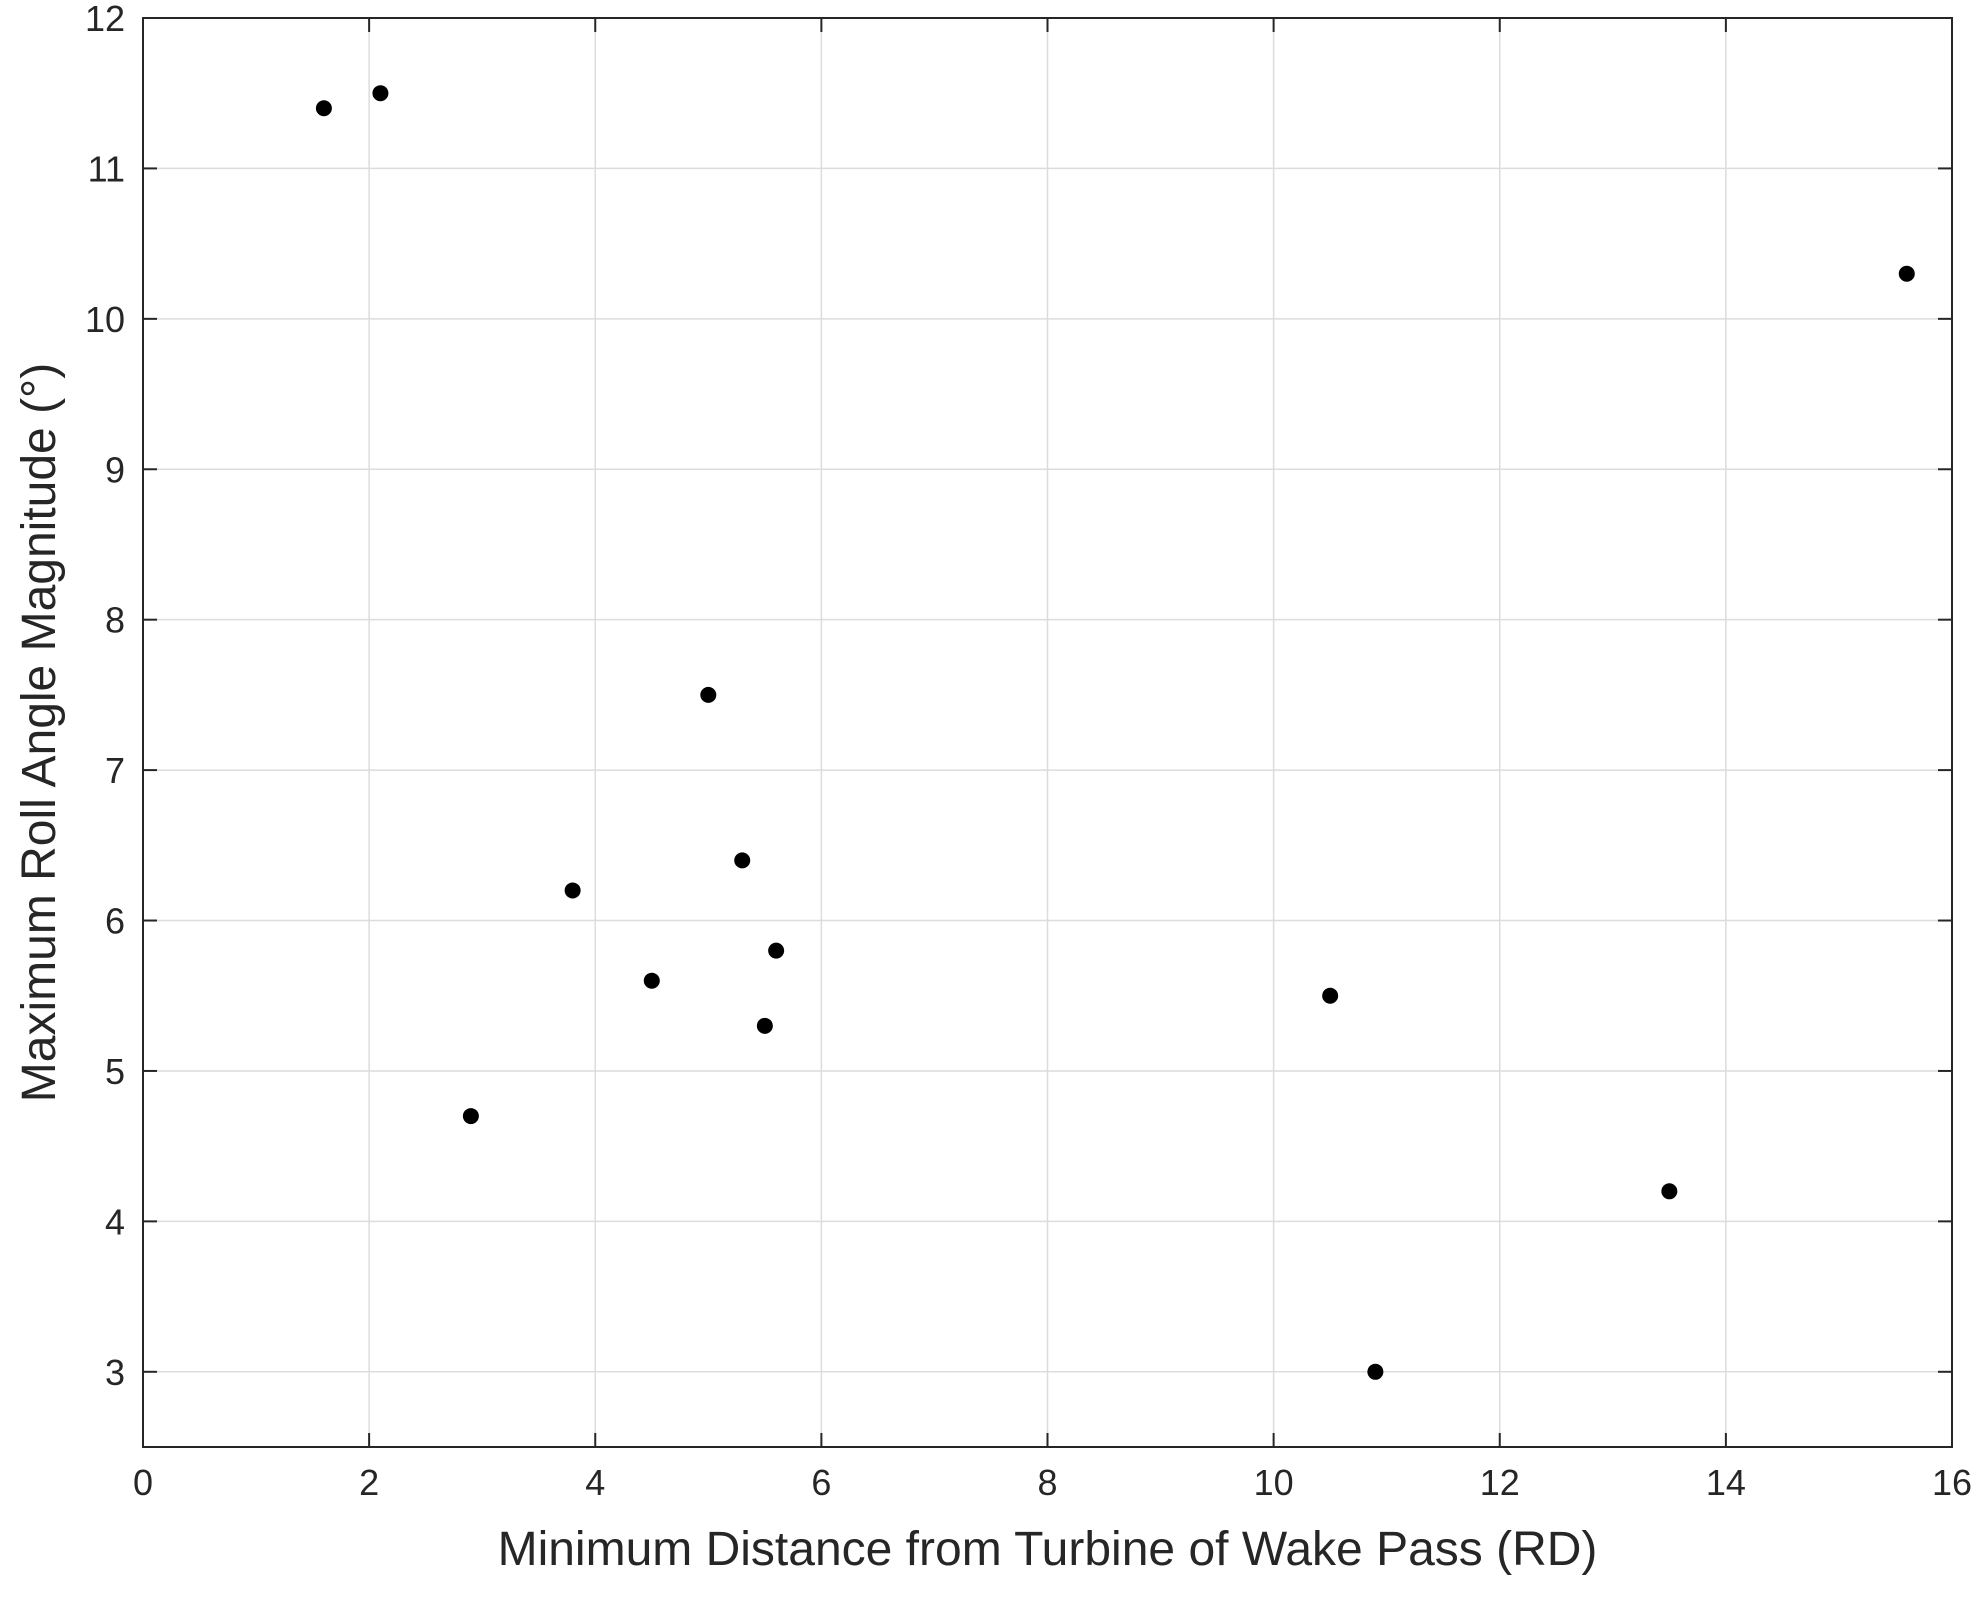 This screenshot has height=1597, width=1976. What do you see at coordinates (115, 469) in the screenshot?
I see `y-tick-label: 9` at bounding box center [115, 469].